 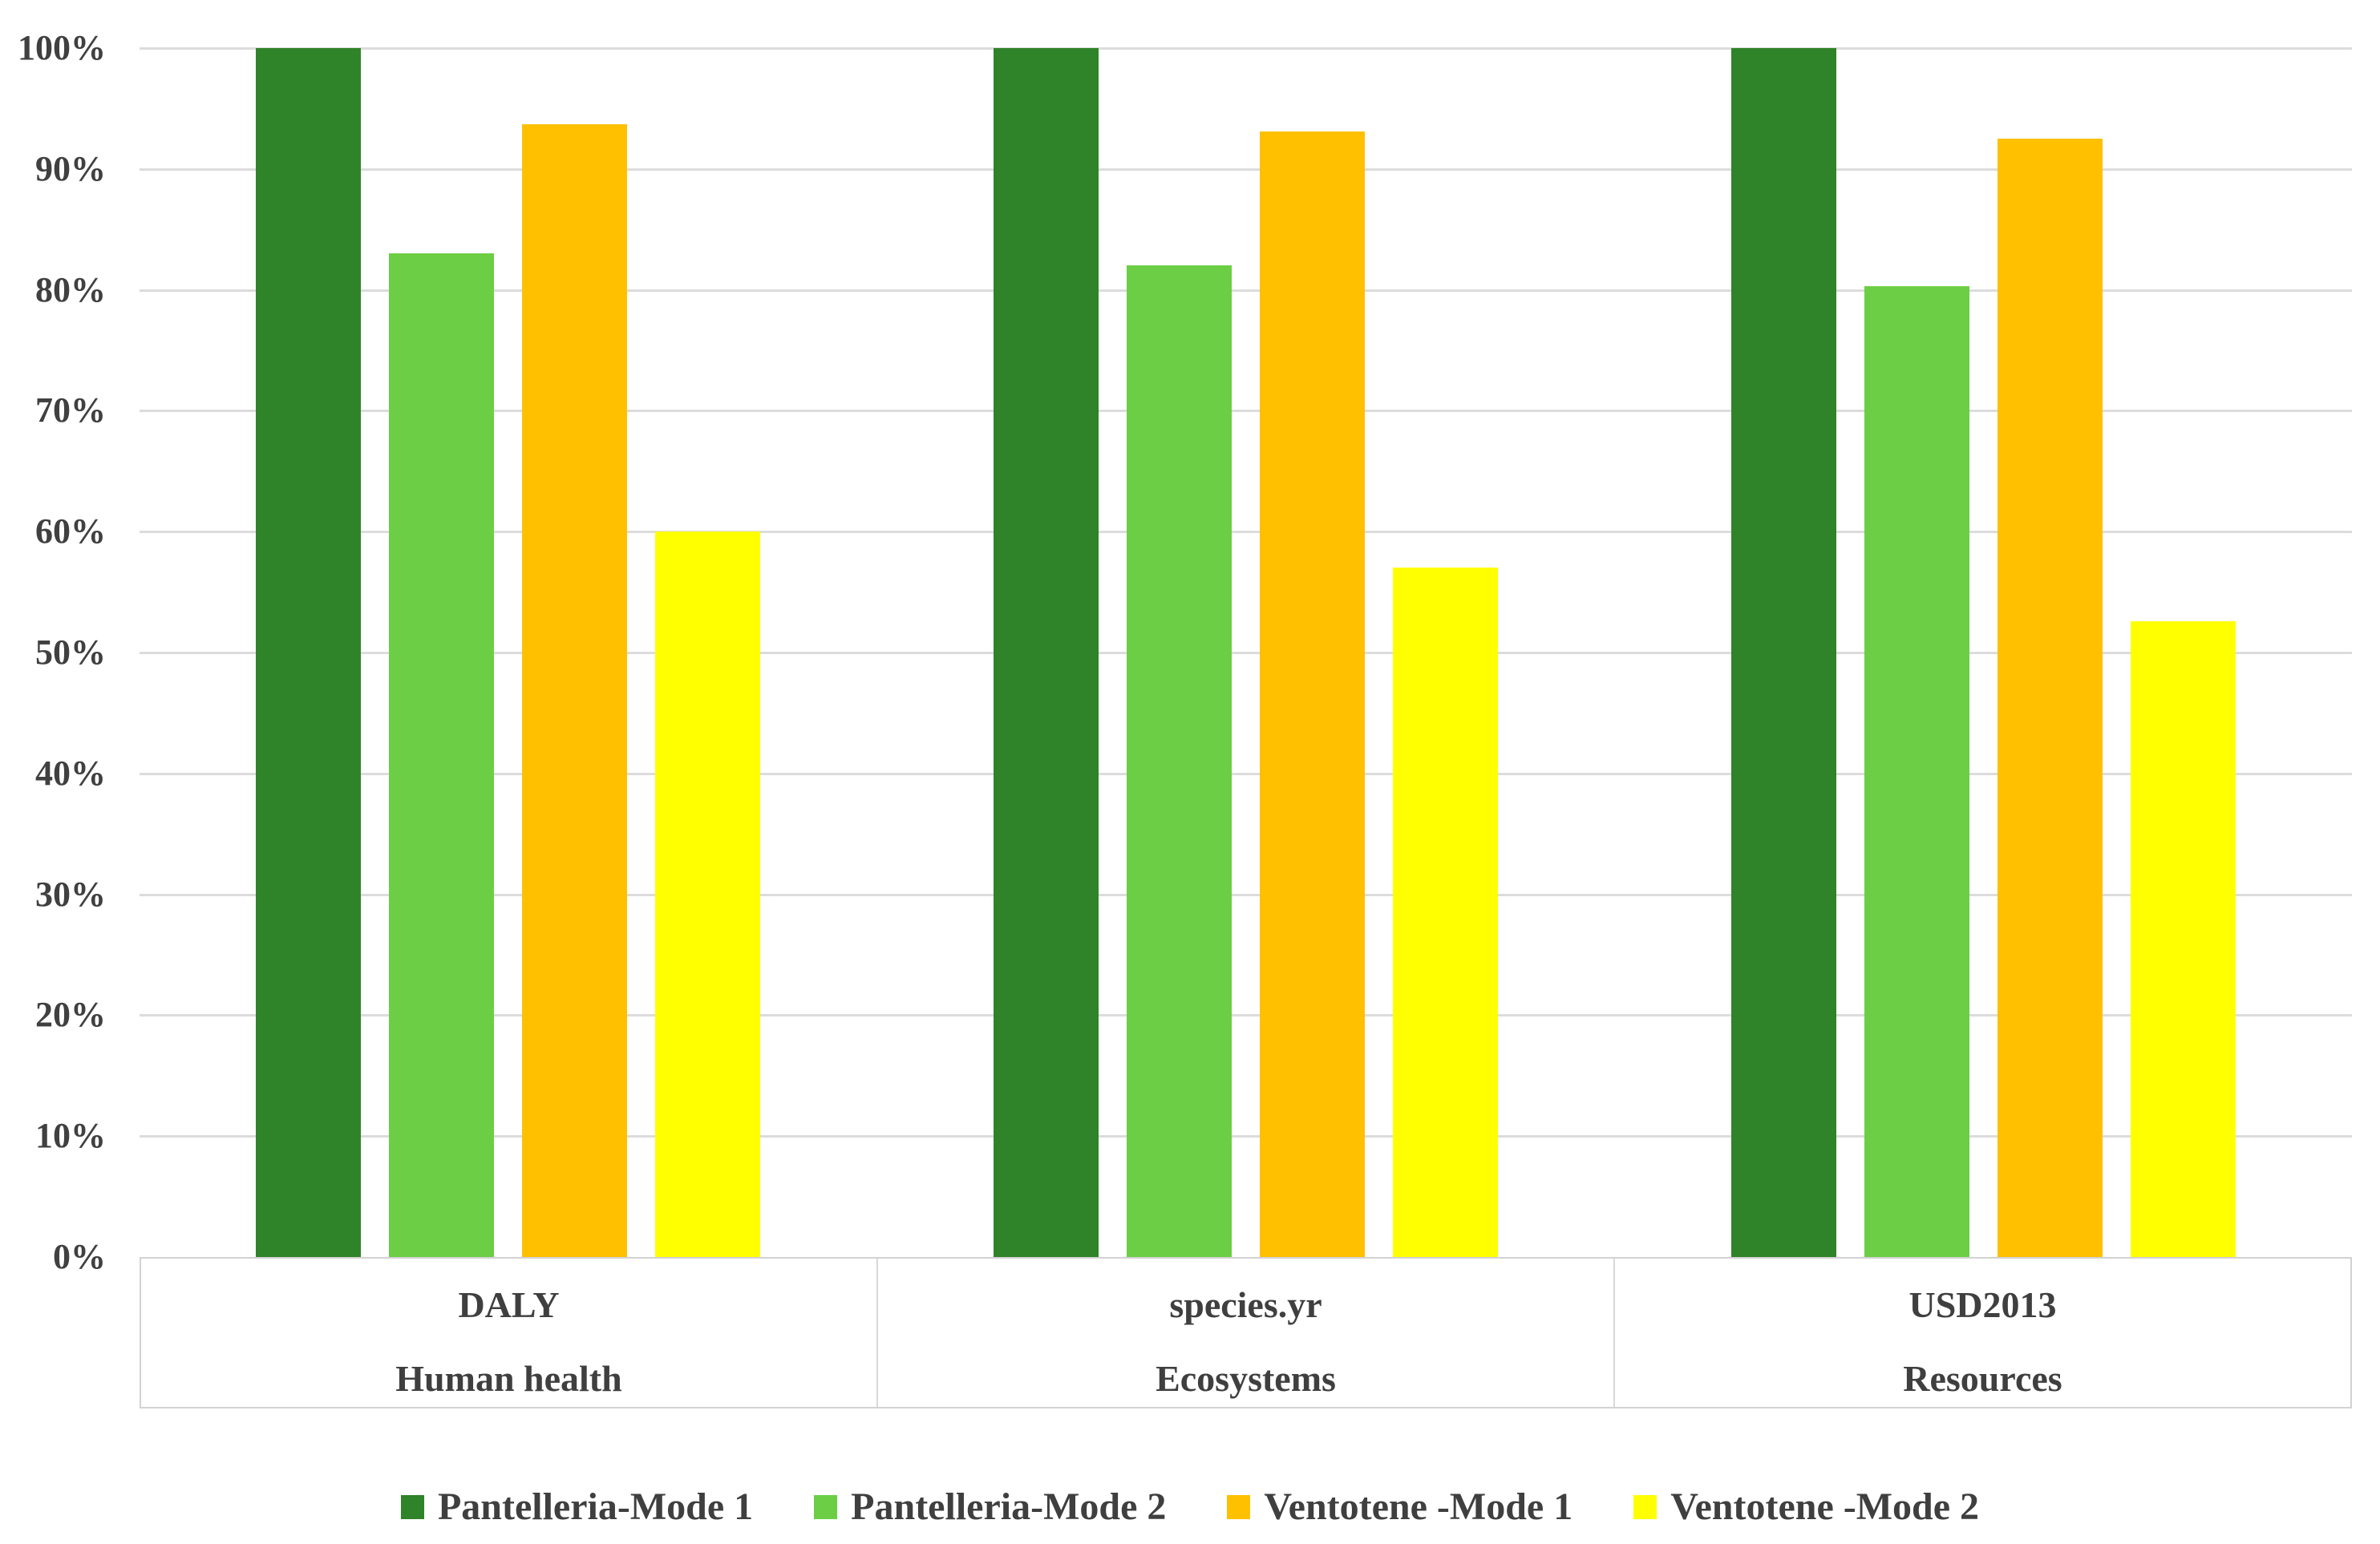 What do you see at coordinates (508, 1378) in the screenshot?
I see `category-group-label: Human health` at bounding box center [508, 1378].